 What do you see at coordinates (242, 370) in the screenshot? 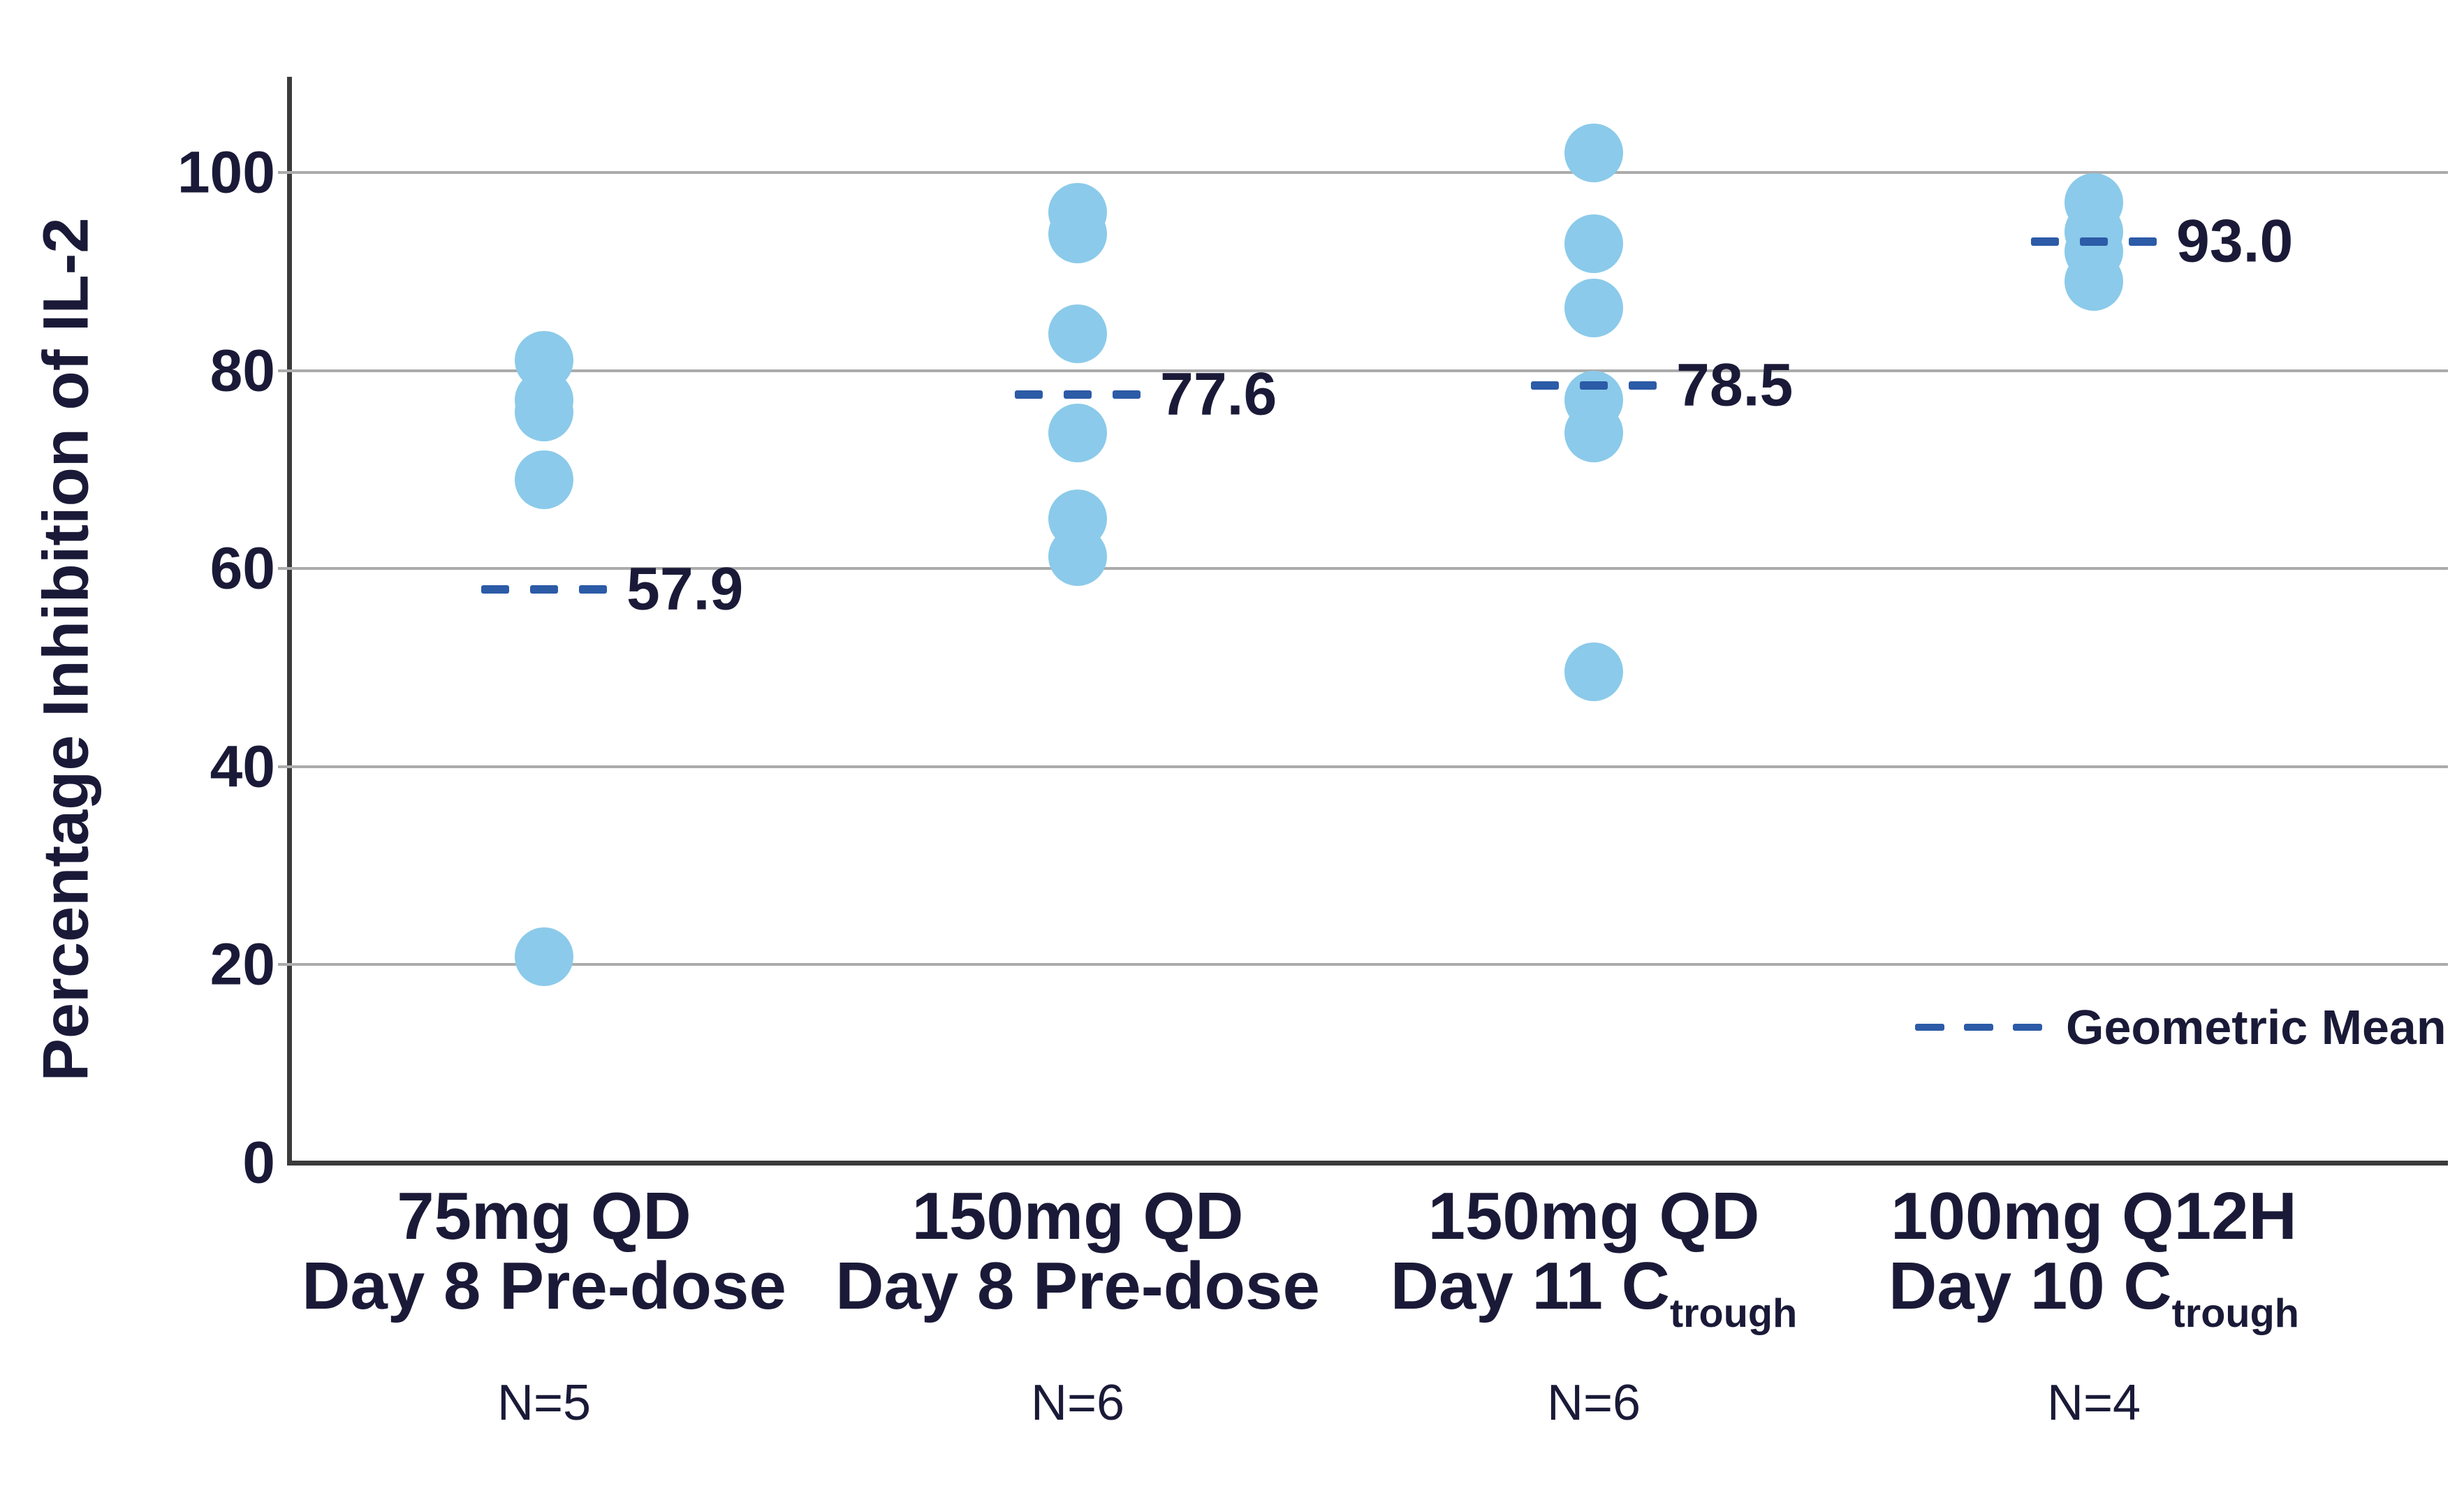
I see `y-tick-label: 80` at bounding box center [242, 370].